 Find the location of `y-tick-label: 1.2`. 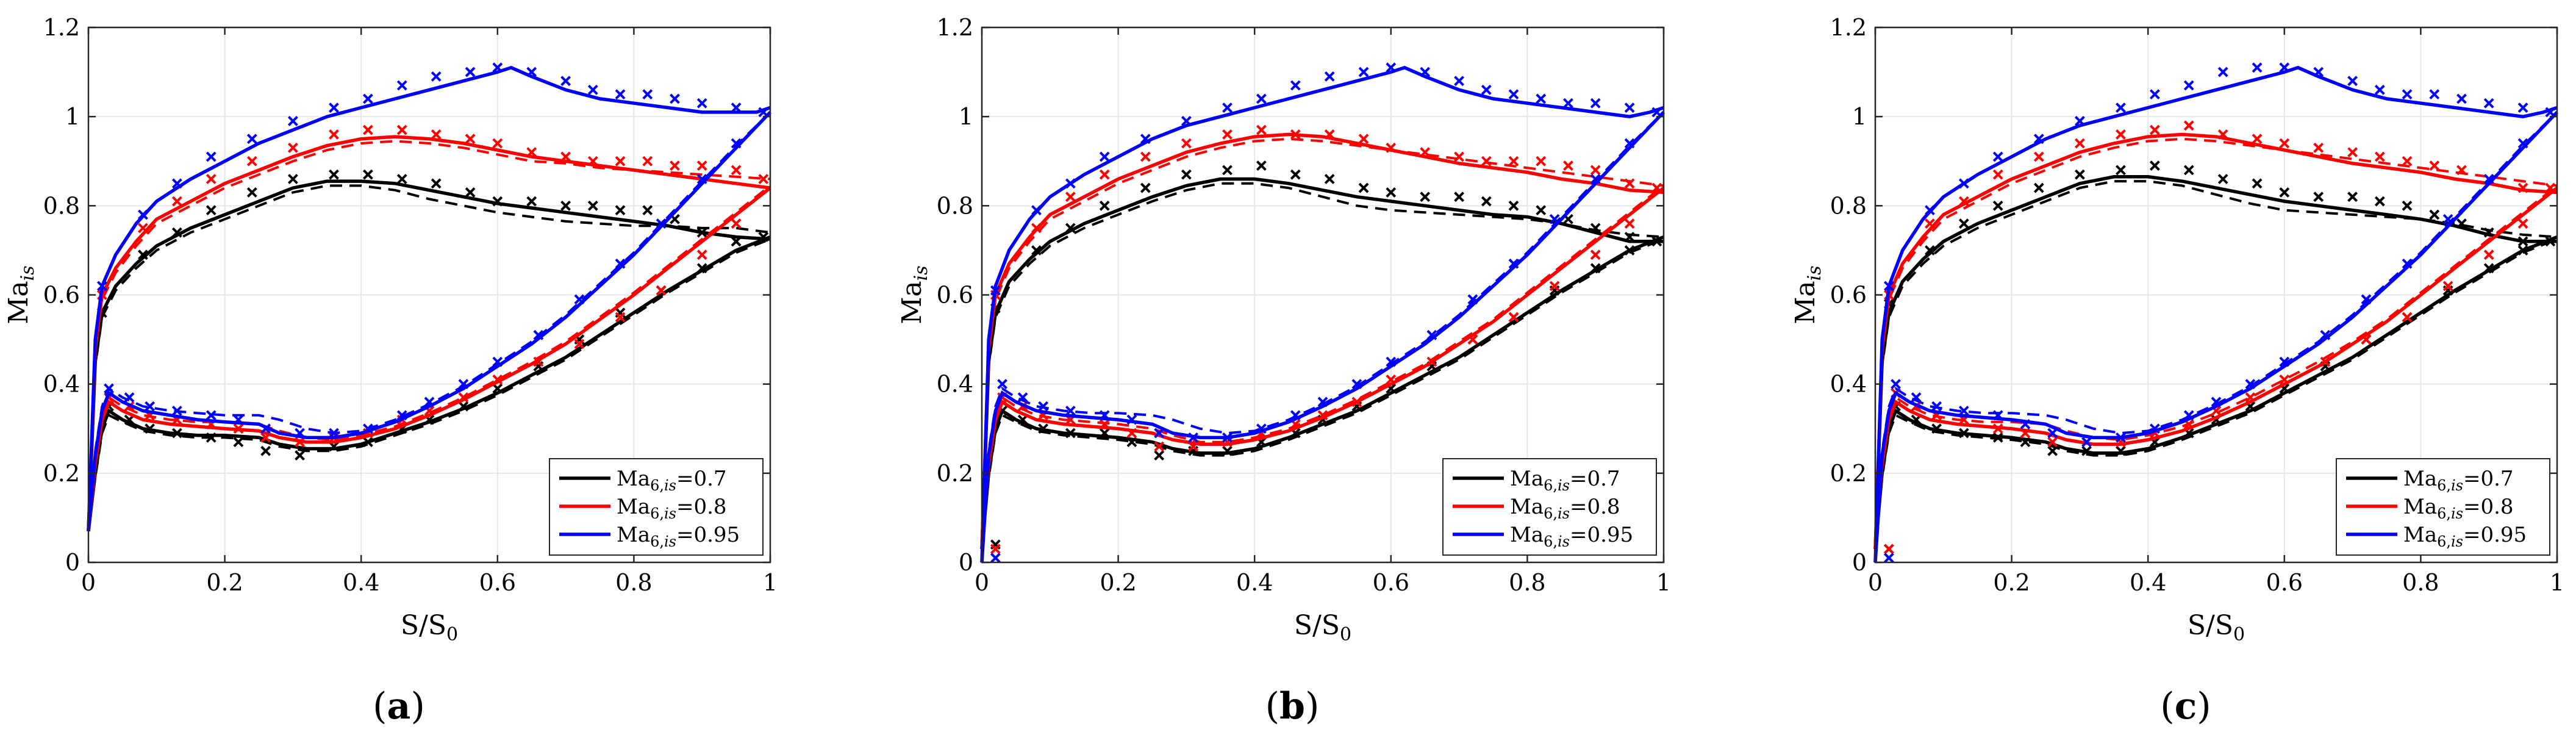

y-tick-label: 1.2 is located at coordinates (955, 28).